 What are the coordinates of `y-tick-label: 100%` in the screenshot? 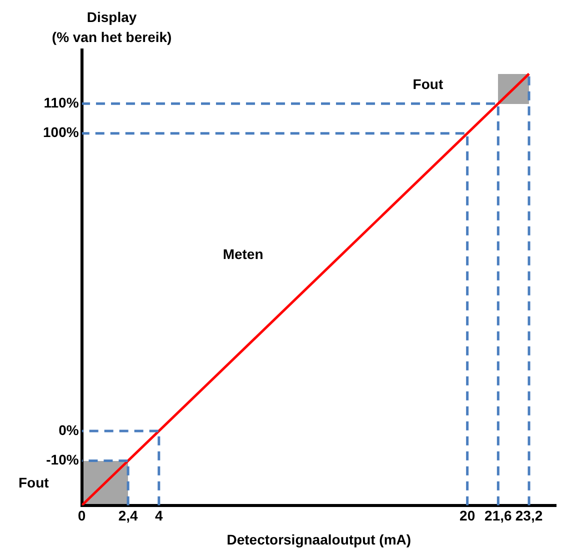 It's located at (61, 132).